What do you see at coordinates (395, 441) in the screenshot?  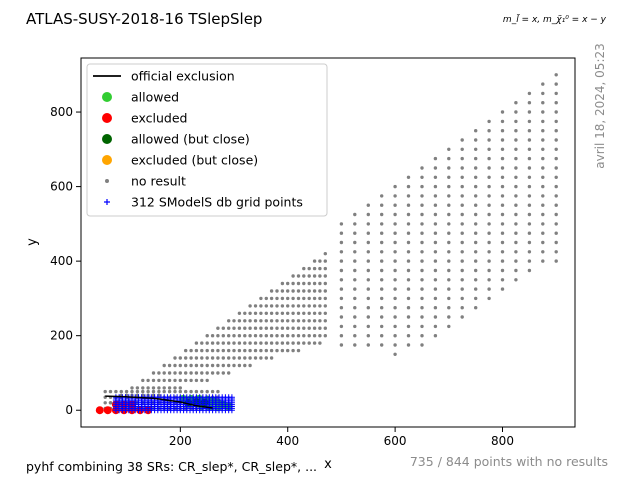 I see `x-tick-label: 600` at bounding box center [395, 441].